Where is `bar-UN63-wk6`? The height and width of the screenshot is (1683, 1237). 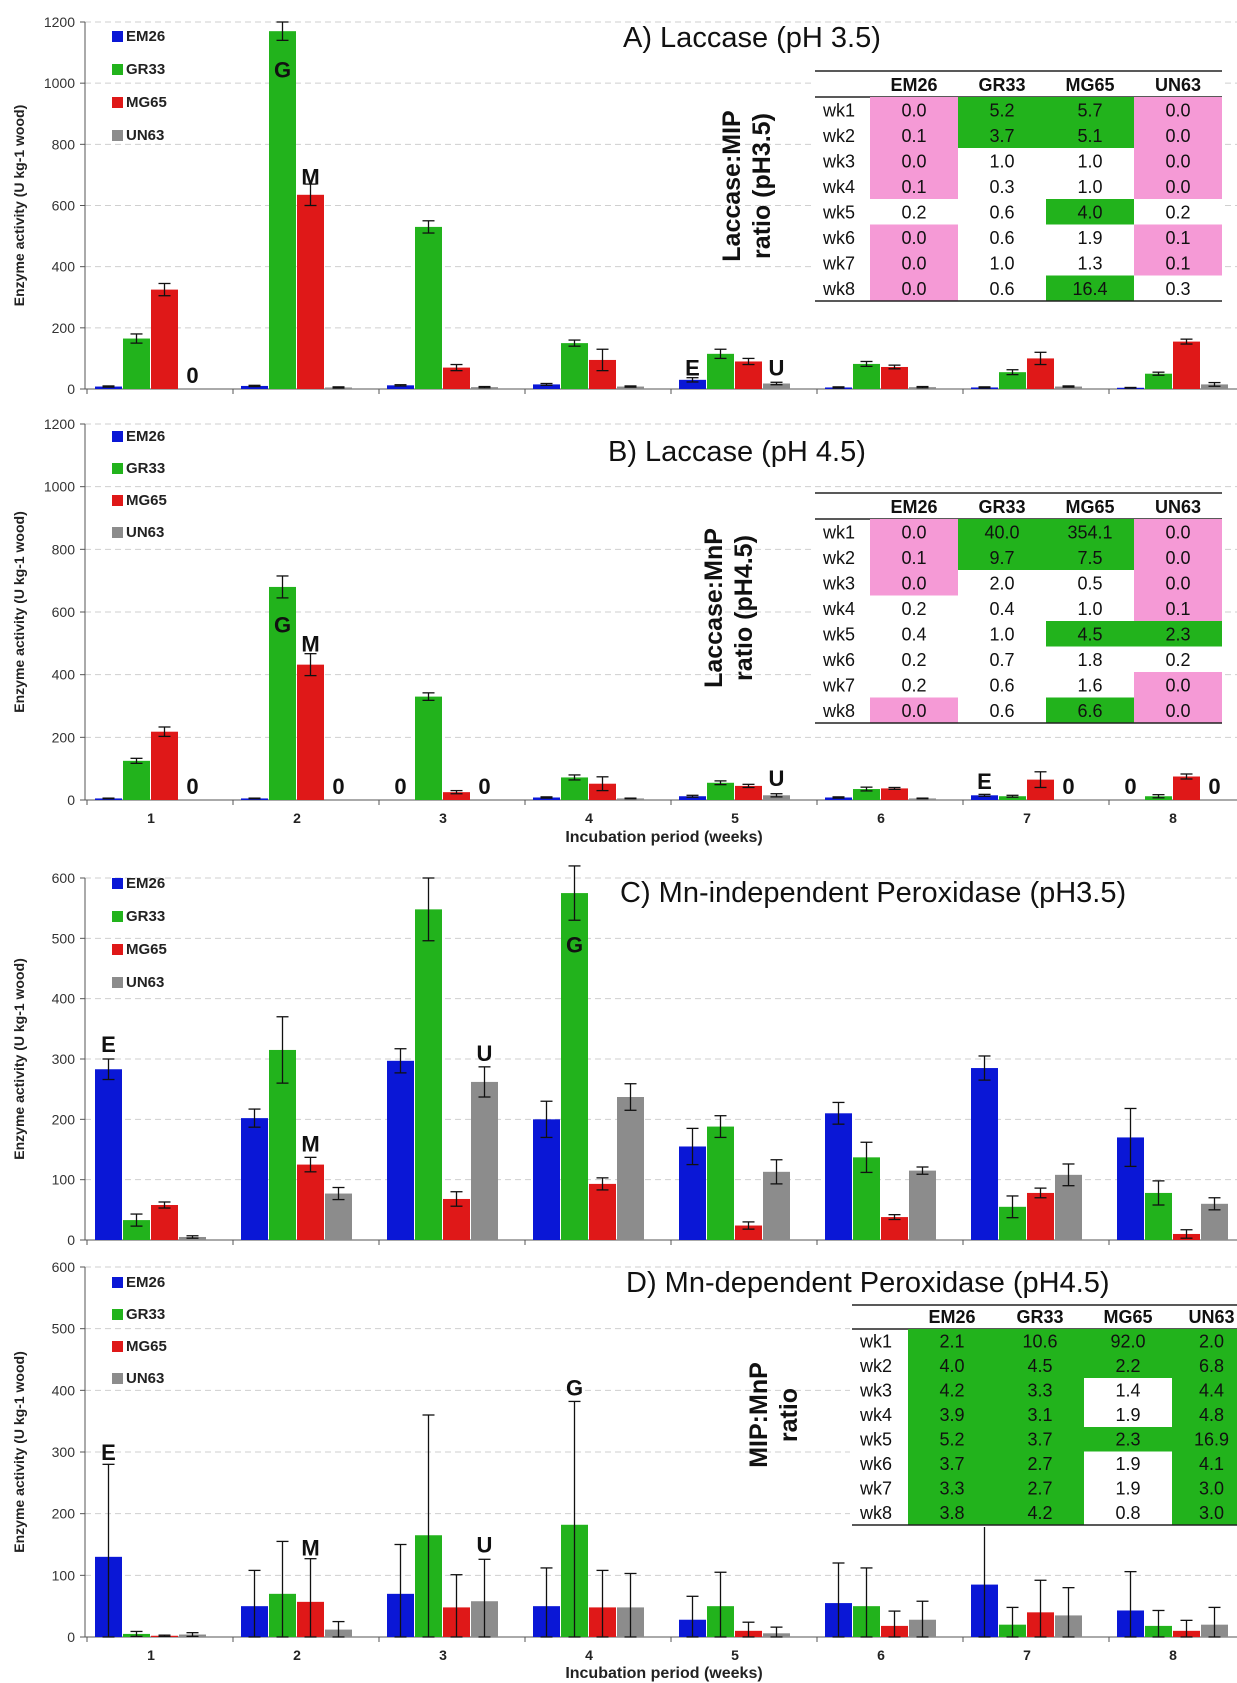 bar-UN63-wk6 is located at coordinates (922, 1205).